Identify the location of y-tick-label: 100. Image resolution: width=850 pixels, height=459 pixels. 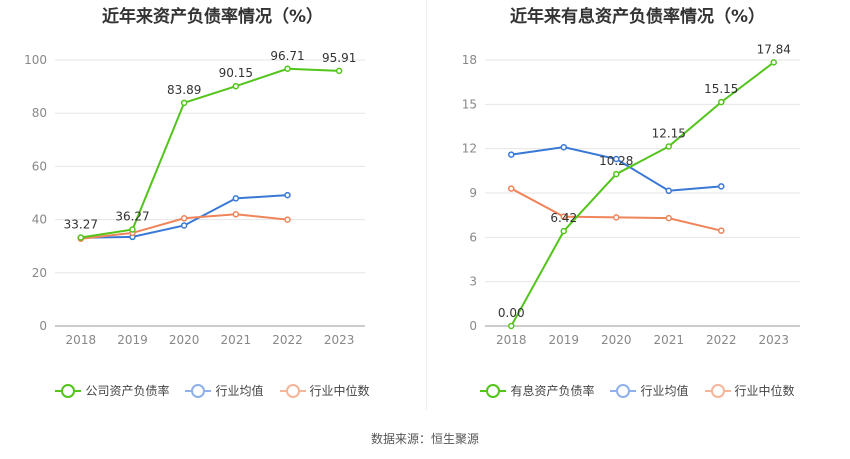
(35, 60).